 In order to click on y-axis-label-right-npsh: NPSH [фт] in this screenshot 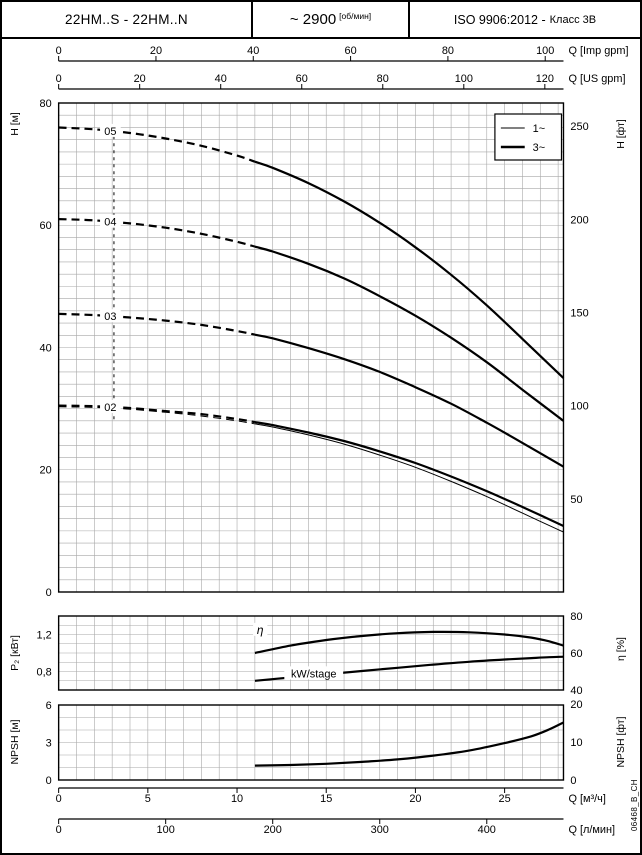, I will do `click(621, 741)`.